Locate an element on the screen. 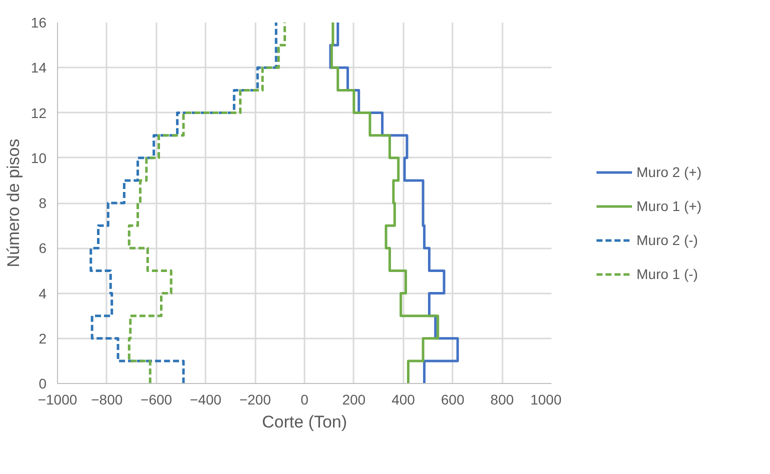 Image resolution: width=770 pixels, height=474 pixels. y-tick-label: 4 is located at coordinates (42, 293).